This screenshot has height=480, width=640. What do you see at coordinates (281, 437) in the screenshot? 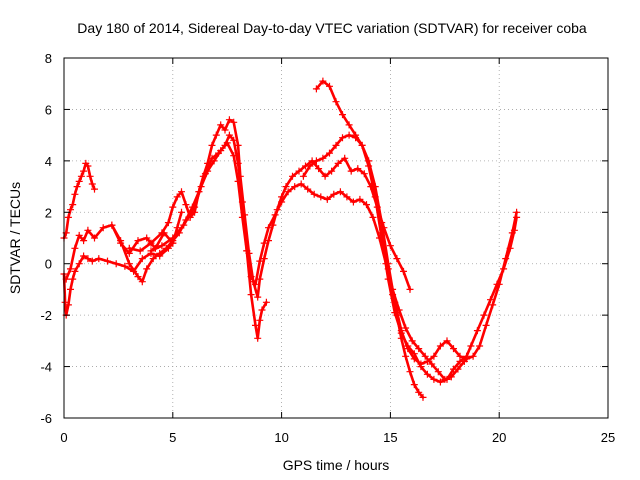
I see `x-tick-label: 10` at bounding box center [281, 437].